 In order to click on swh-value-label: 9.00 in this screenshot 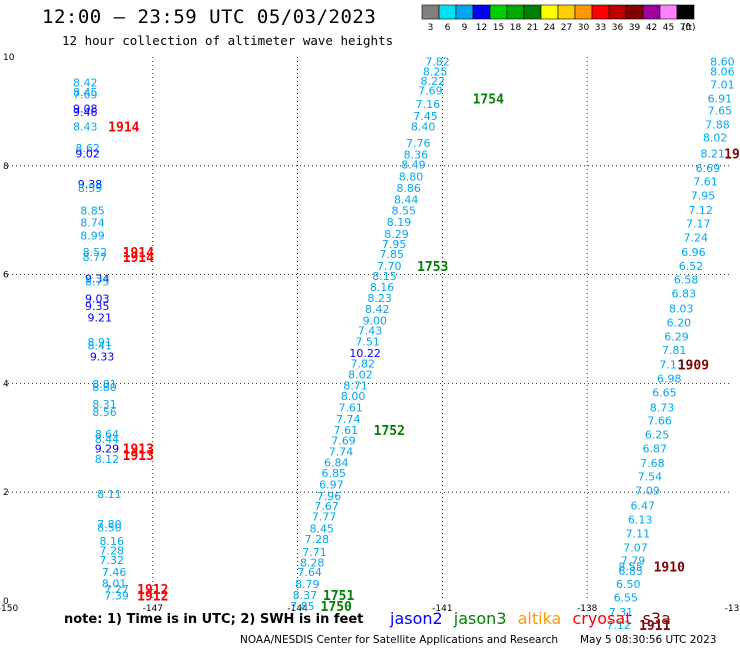, I will do `click(375, 320)`.